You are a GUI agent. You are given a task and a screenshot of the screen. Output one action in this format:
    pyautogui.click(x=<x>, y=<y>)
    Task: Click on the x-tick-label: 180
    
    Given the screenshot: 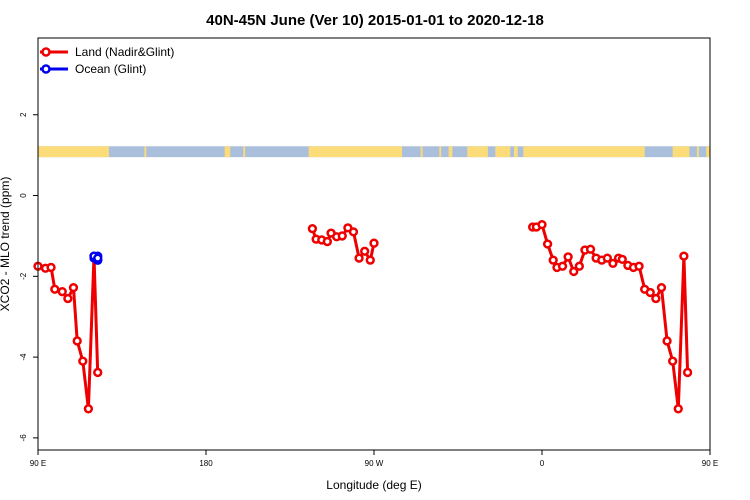 What is the action you would take?
    pyautogui.click(x=206, y=463)
    